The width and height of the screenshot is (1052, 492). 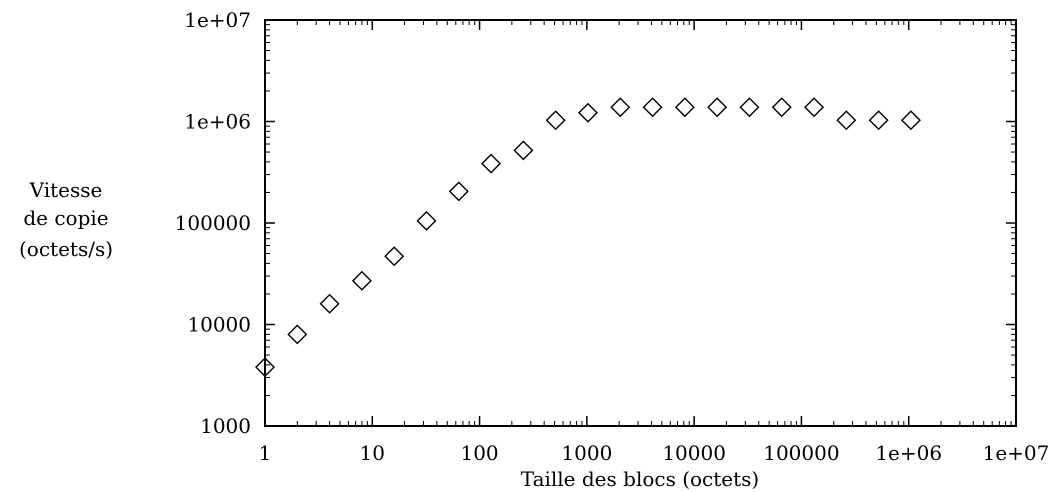 What do you see at coordinates (219, 325) in the screenshot?
I see `y-tick-label: 10000` at bounding box center [219, 325].